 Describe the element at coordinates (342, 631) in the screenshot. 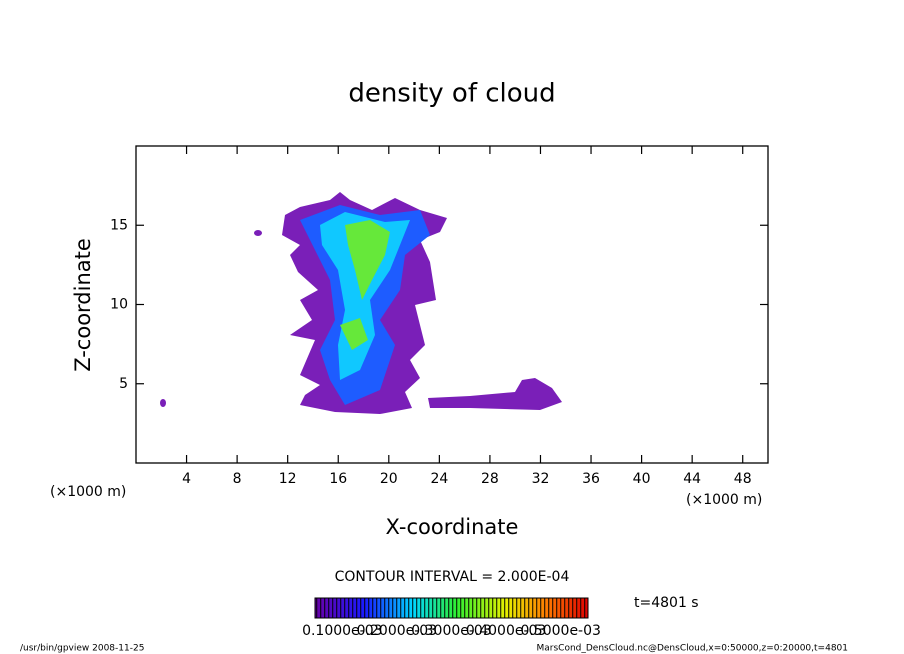

I see `colorbar-tick-label: 0.1000e-03` at that location.